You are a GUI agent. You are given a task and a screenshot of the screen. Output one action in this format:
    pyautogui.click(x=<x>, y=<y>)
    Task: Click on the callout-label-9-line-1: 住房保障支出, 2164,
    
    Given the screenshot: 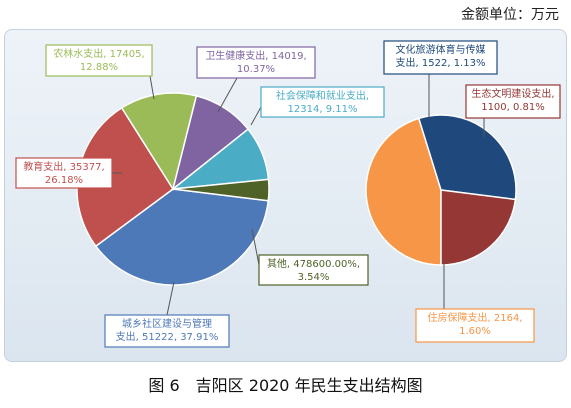 What is the action you would take?
    pyautogui.click(x=475, y=317)
    